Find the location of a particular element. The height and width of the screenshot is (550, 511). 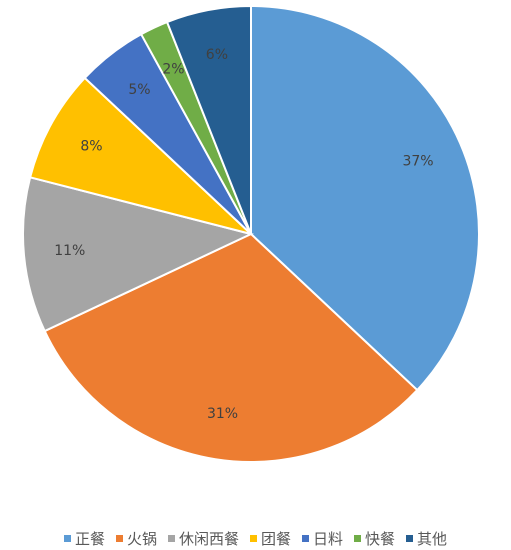

legend-item-6: 快餐 is located at coordinates (374, 538).